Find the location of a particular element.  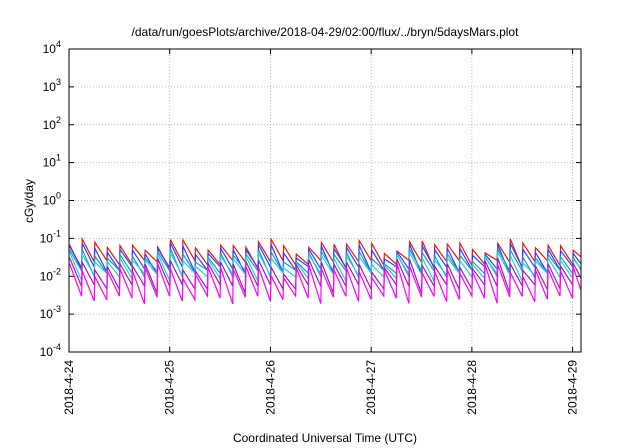

x-tick-label: 2018-4-27 is located at coordinates (371, 387).